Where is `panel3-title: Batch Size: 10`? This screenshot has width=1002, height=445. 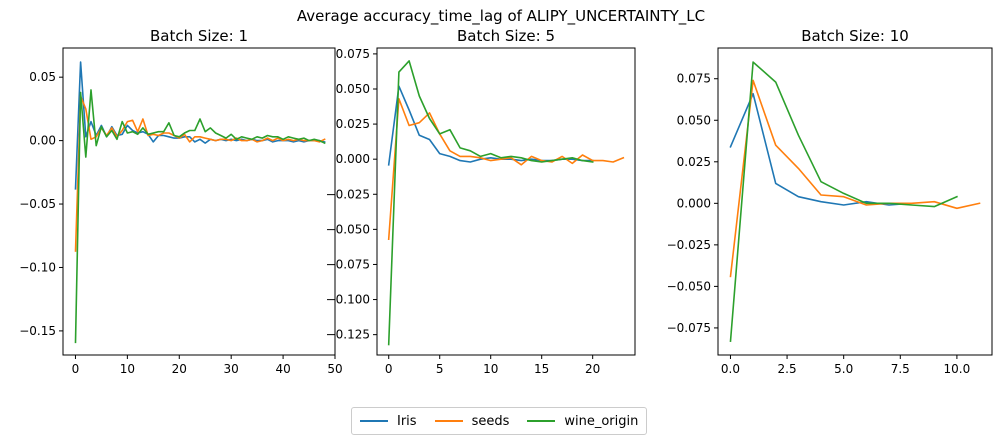
panel3-title: Batch Size: 10 is located at coordinates (855, 36).